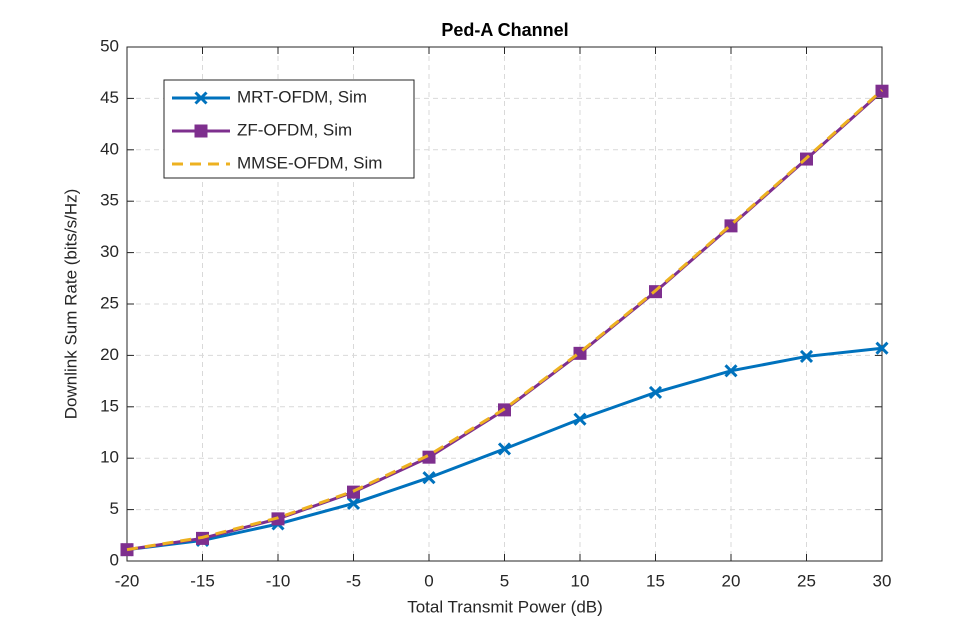 This screenshot has height=630, width=977. Describe the element at coordinates (580, 580) in the screenshot. I see `x-tick-label: 10` at that location.